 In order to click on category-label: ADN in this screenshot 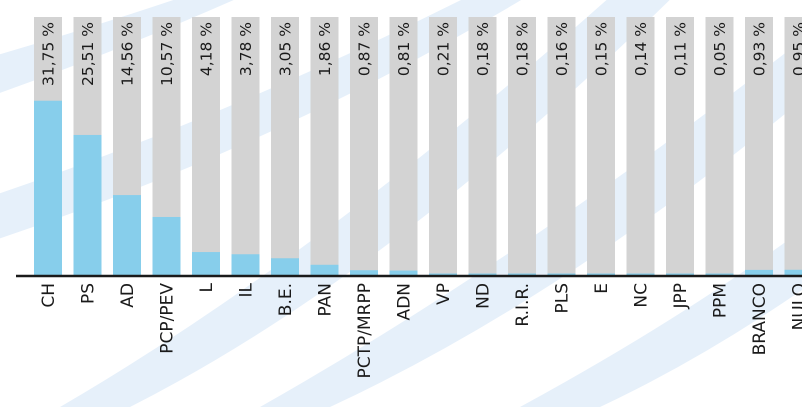, I will do `click(405, 301)`.